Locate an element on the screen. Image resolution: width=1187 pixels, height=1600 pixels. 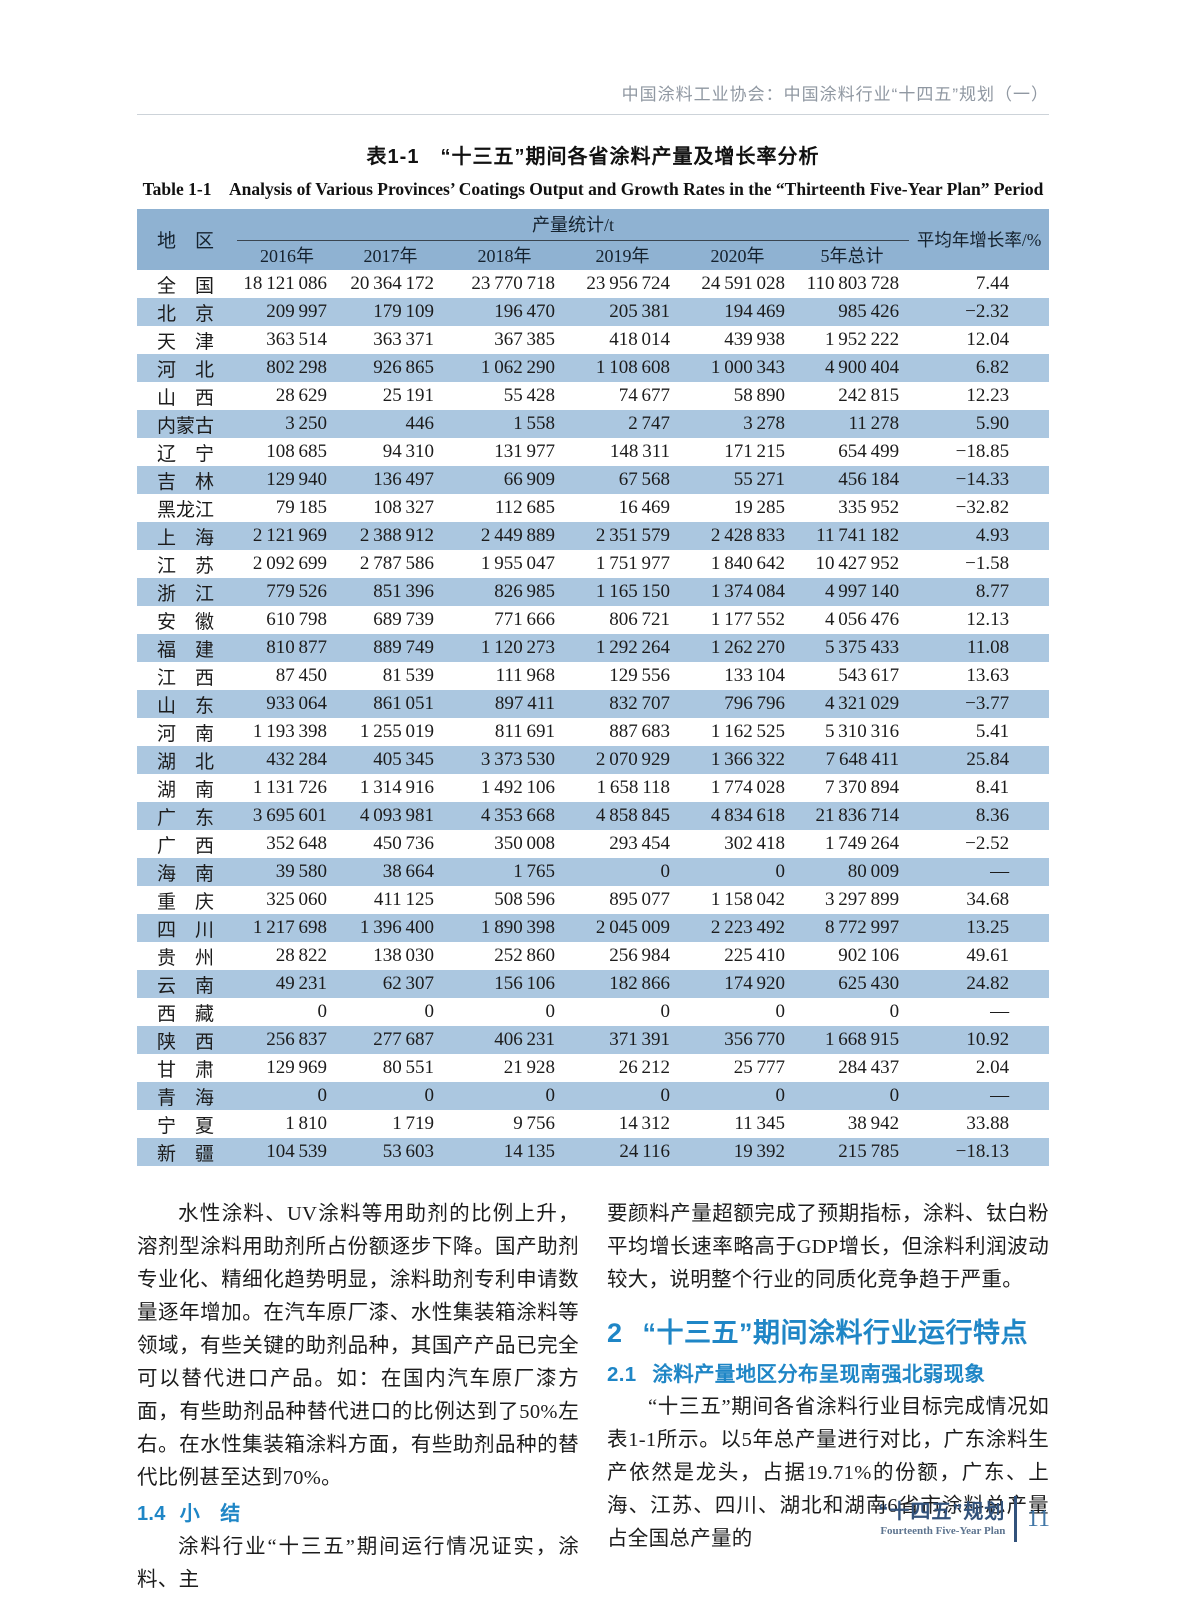
province-name-cell: 云 南 is located at coordinates (186, 986).